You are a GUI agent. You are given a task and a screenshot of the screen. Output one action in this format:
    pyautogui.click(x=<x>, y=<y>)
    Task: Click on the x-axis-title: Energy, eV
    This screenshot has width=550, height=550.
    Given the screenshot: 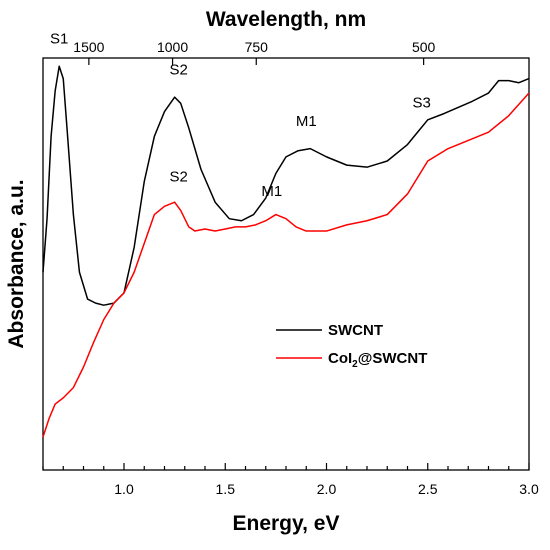 What is the action you would take?
    pyautogui.click(x=286, y=523)
    